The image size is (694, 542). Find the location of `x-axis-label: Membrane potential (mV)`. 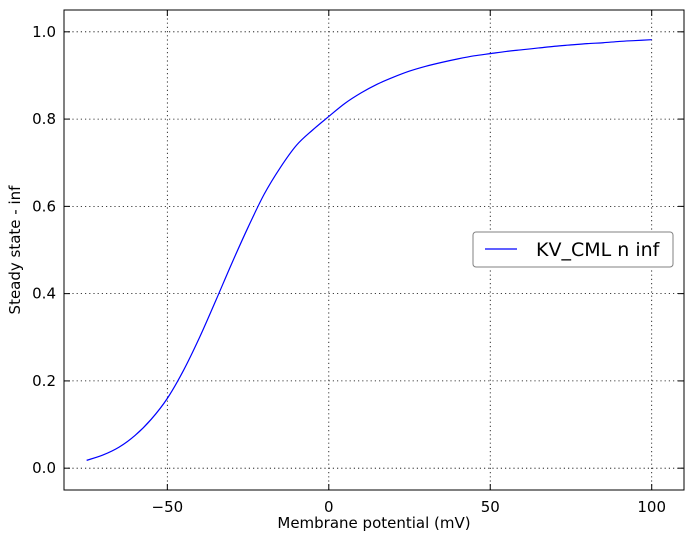

x-axis-label: Membrane potential (mV) is located at coordinates (373, 523).